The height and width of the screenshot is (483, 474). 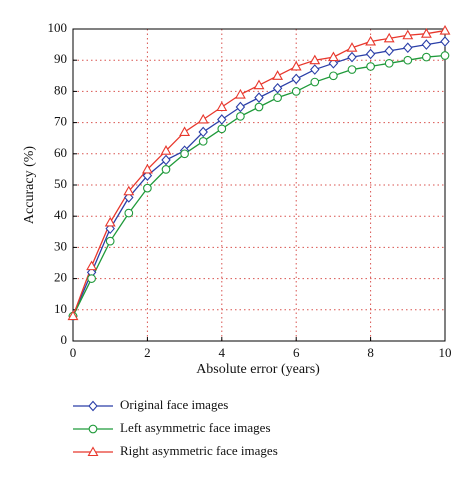 I want to click on y-tick-label: 20, so click(x=60, y=277).